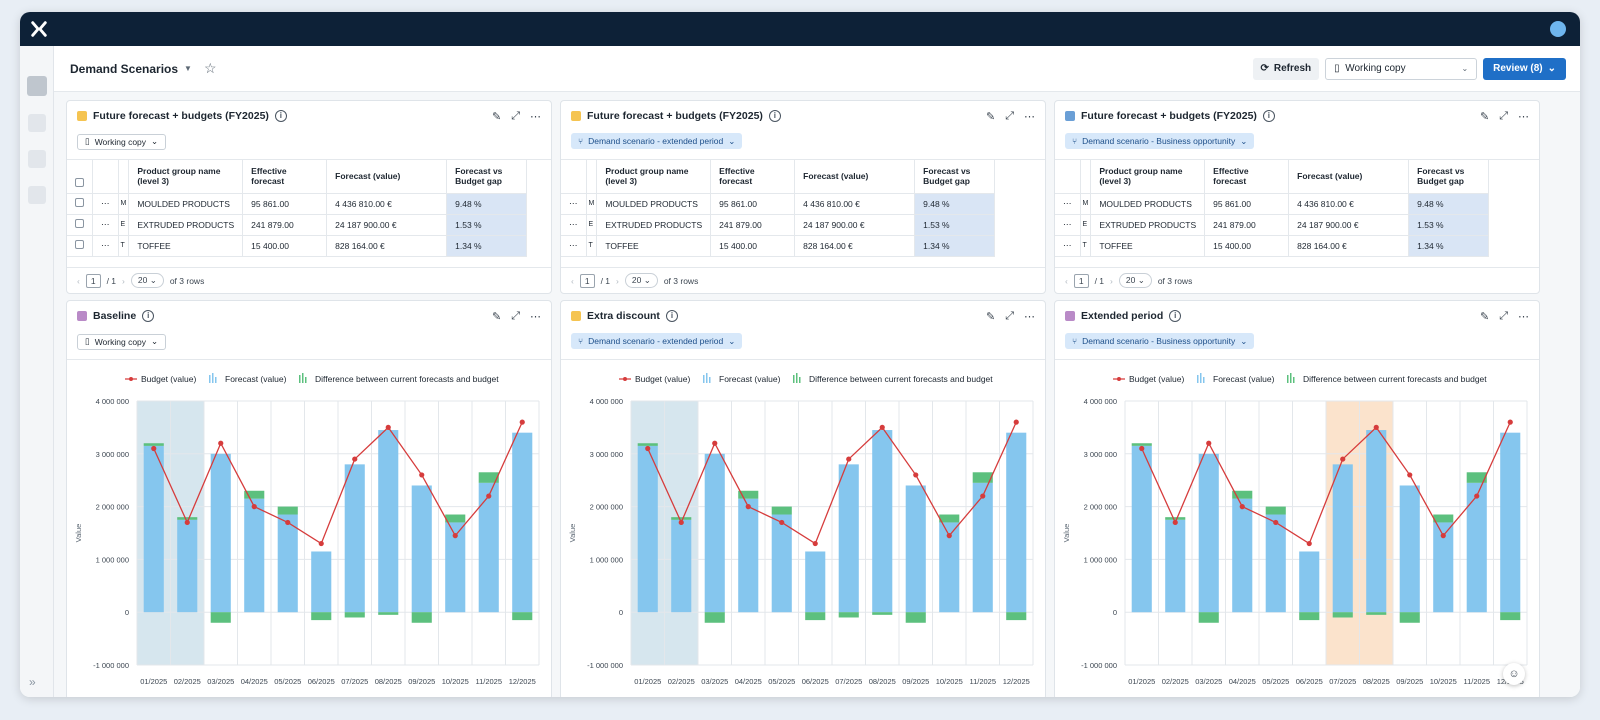 Image resolution: width=1600 pixels, height=720 pixels. I want to click on page-size-select: 20 ⌄, so click(1135, 280).